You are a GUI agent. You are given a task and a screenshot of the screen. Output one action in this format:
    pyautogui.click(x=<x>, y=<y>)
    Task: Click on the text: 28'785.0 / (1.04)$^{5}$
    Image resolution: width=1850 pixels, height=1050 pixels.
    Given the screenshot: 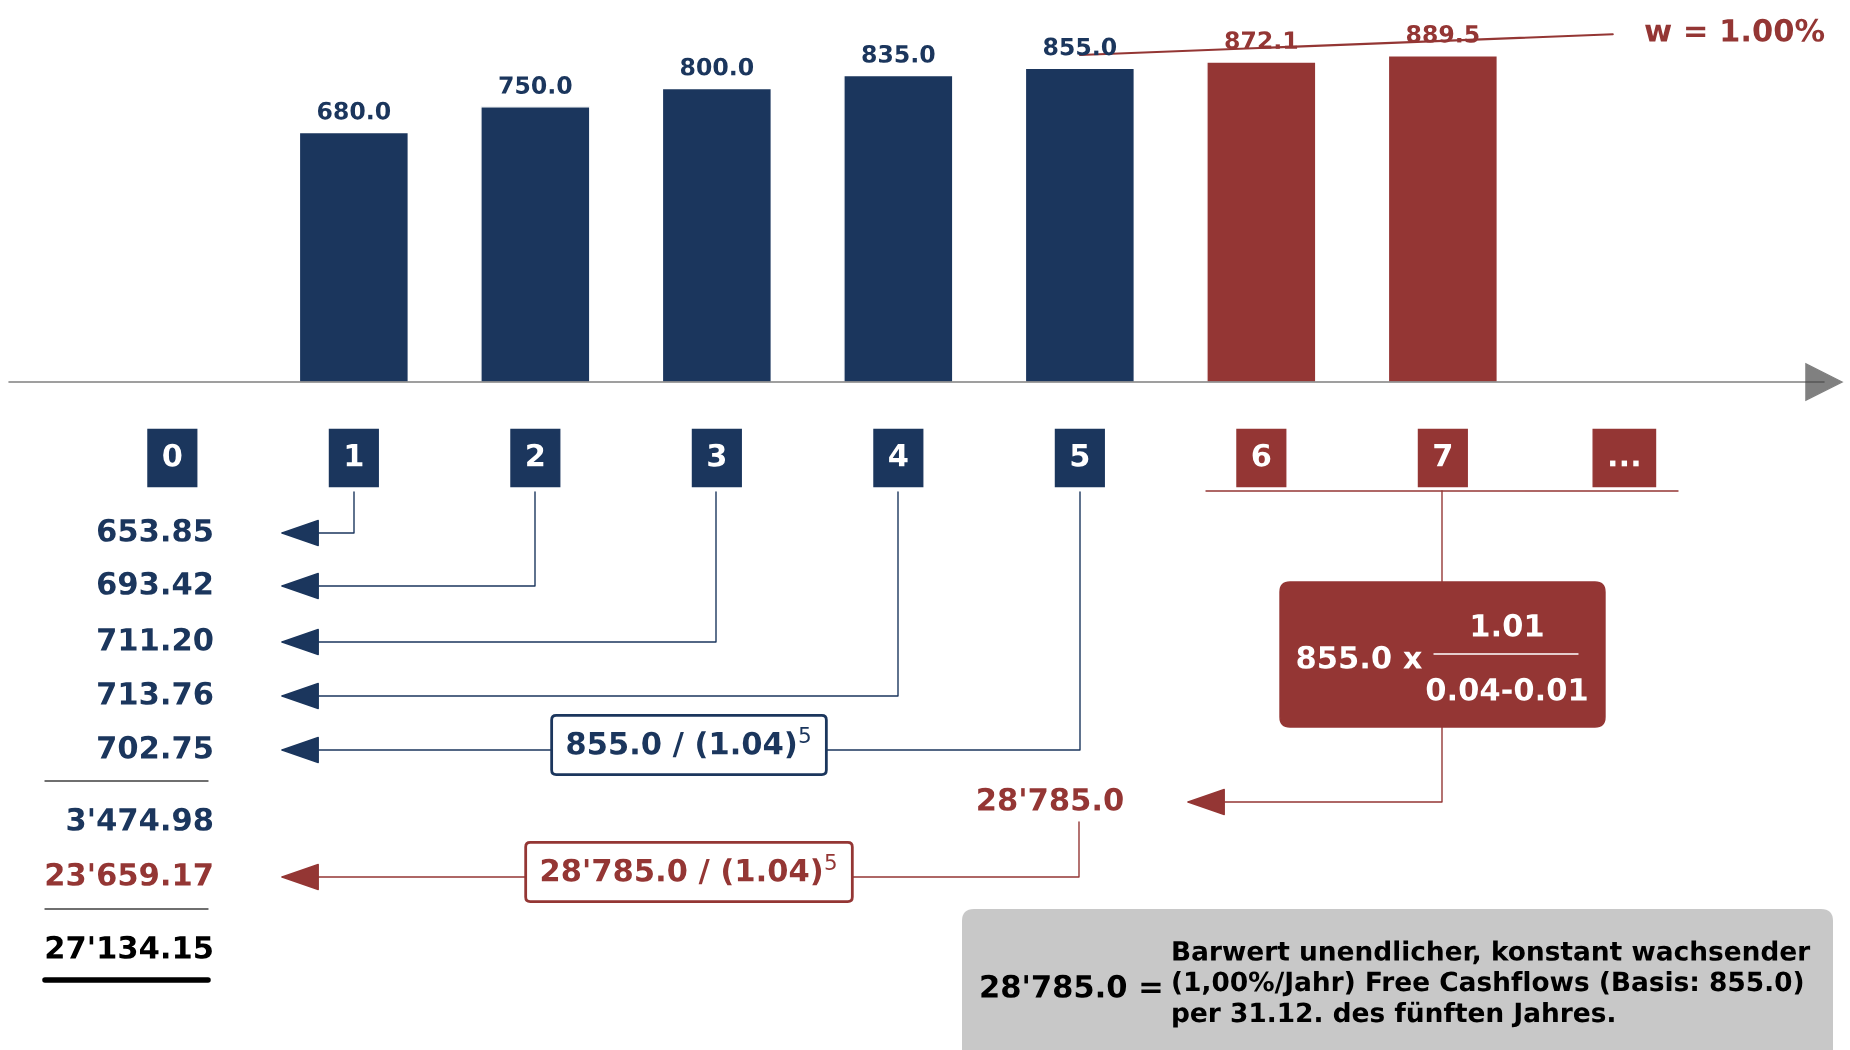 What is the action you would take?
    pyautogui.click(x=688, y=870)
    